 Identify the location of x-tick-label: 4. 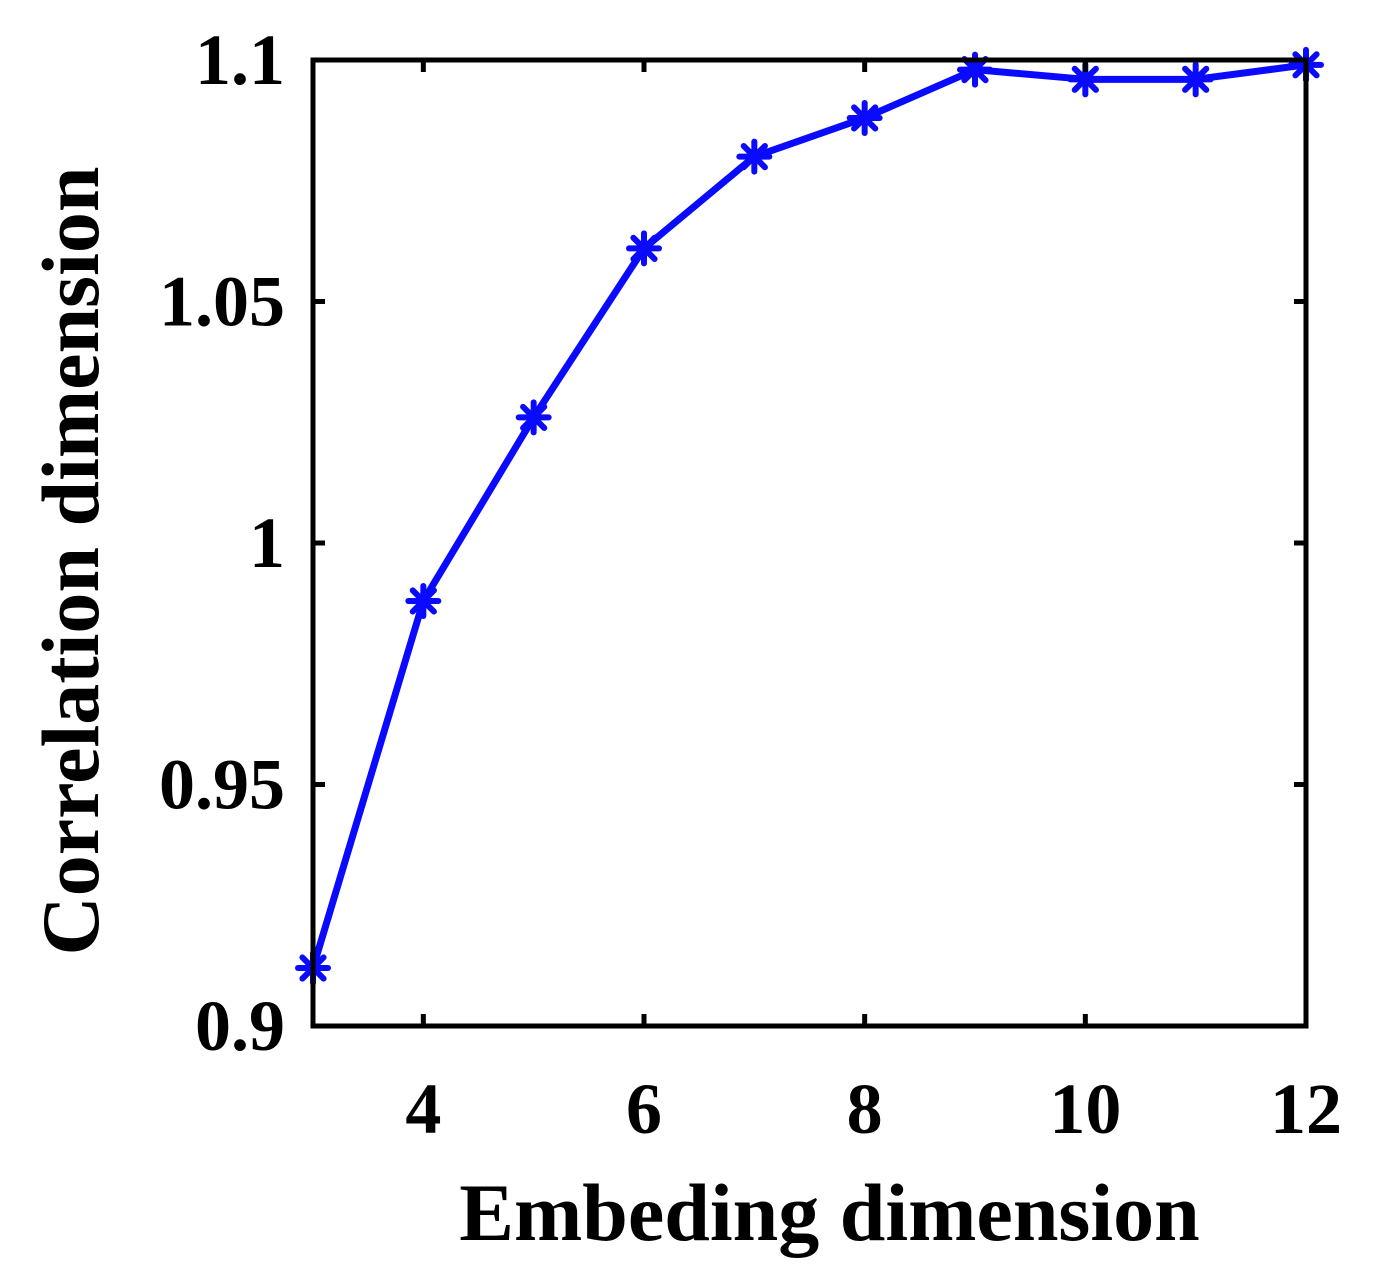
(423, 1109).